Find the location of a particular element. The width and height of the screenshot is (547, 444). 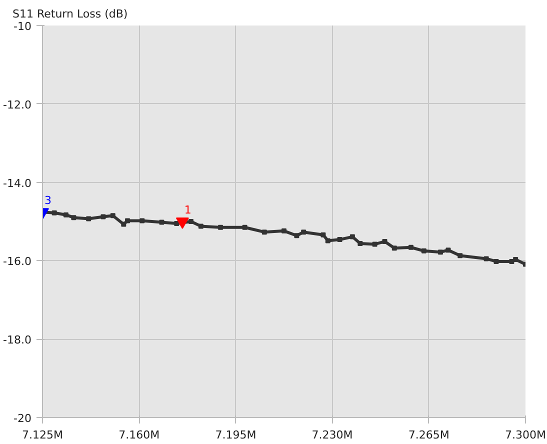

annotation: 3 is located at coordinates (48, 201).